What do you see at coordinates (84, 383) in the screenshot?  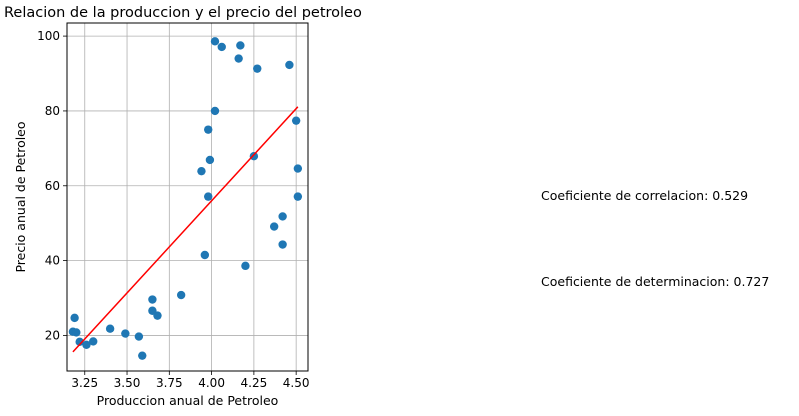 I see `x-tick-label: 3.25` at bounding box center [84, 383].